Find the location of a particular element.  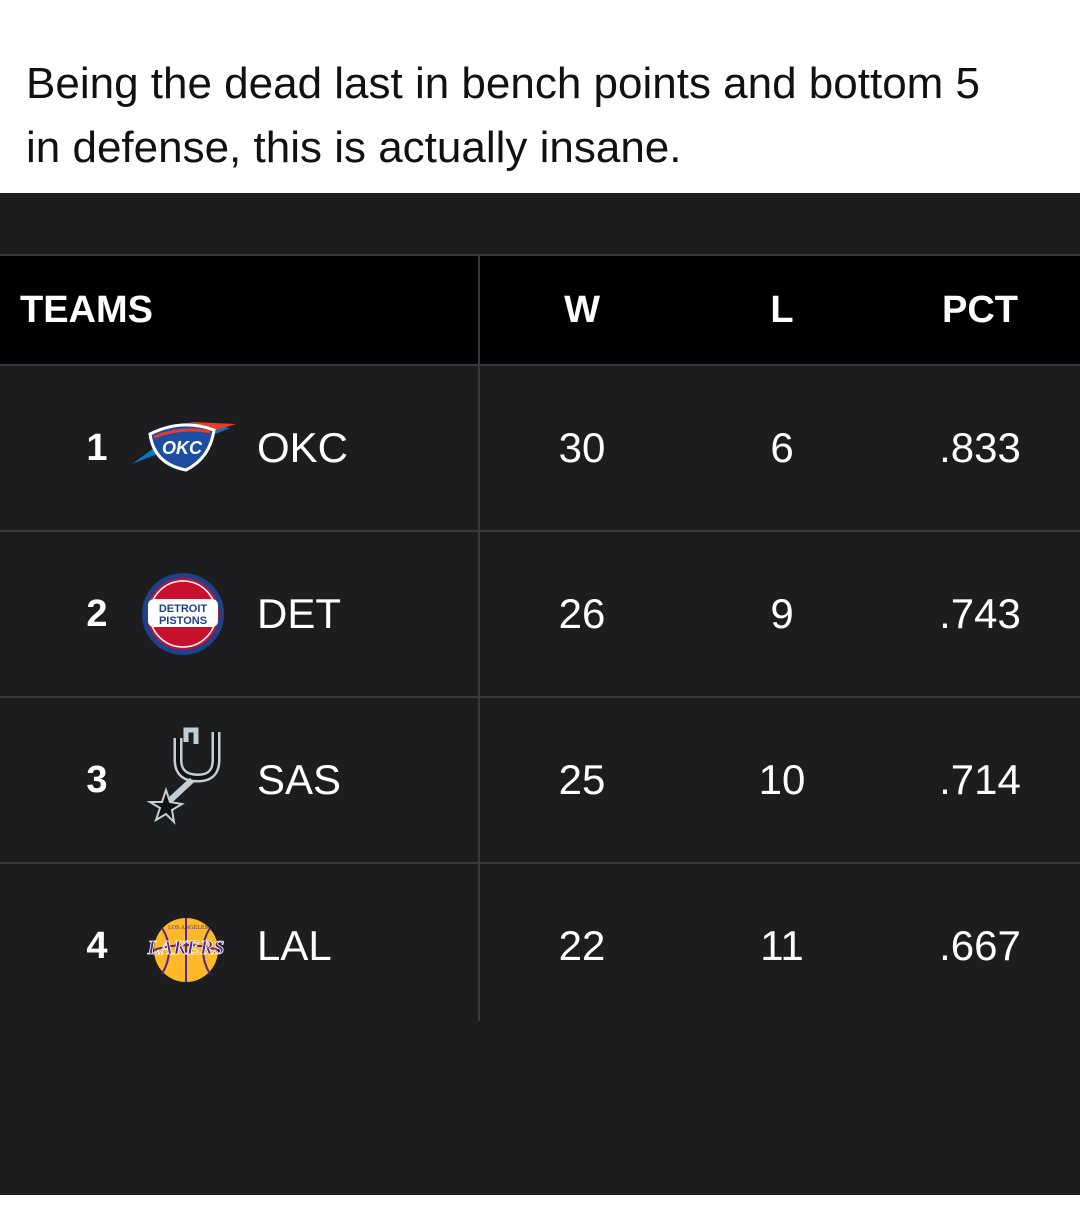

header-pct: PCT is located at coordinates (980, 310).